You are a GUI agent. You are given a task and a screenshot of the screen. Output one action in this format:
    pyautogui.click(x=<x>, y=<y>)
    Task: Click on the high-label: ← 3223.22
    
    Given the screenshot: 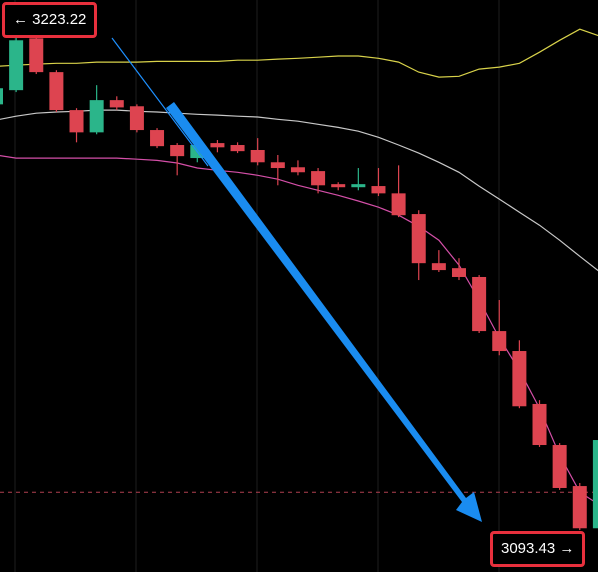 What is the action you would take?
    pyautogui.click(x=50, y=20)
    